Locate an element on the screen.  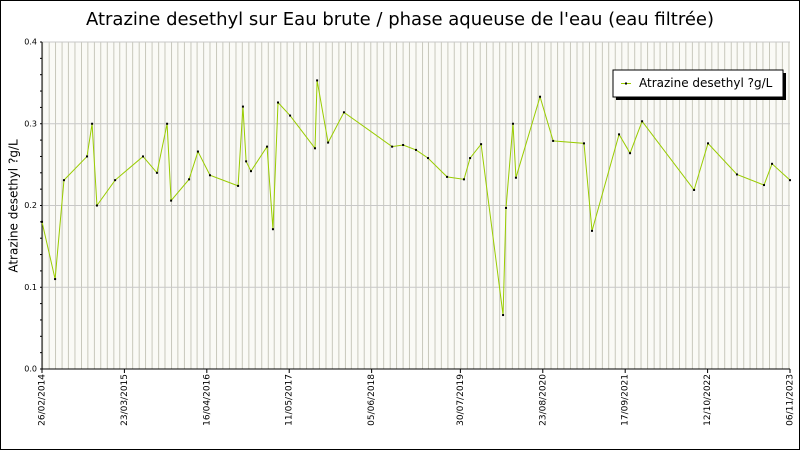
x-tick-label: 30/07/2019 is located at coordinates (461, 400).